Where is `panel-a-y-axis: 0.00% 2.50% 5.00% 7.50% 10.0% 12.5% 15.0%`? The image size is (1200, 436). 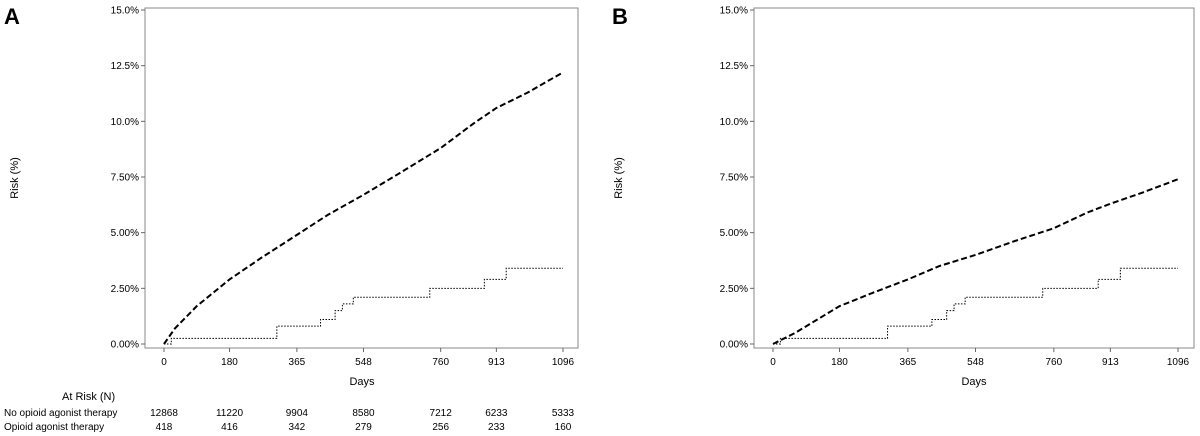
panel-a-y-axis: 0.00% 2.50% 5.00% 7.50% 10.0% 12.5% 15.0% is located at coordinates (128, 178).